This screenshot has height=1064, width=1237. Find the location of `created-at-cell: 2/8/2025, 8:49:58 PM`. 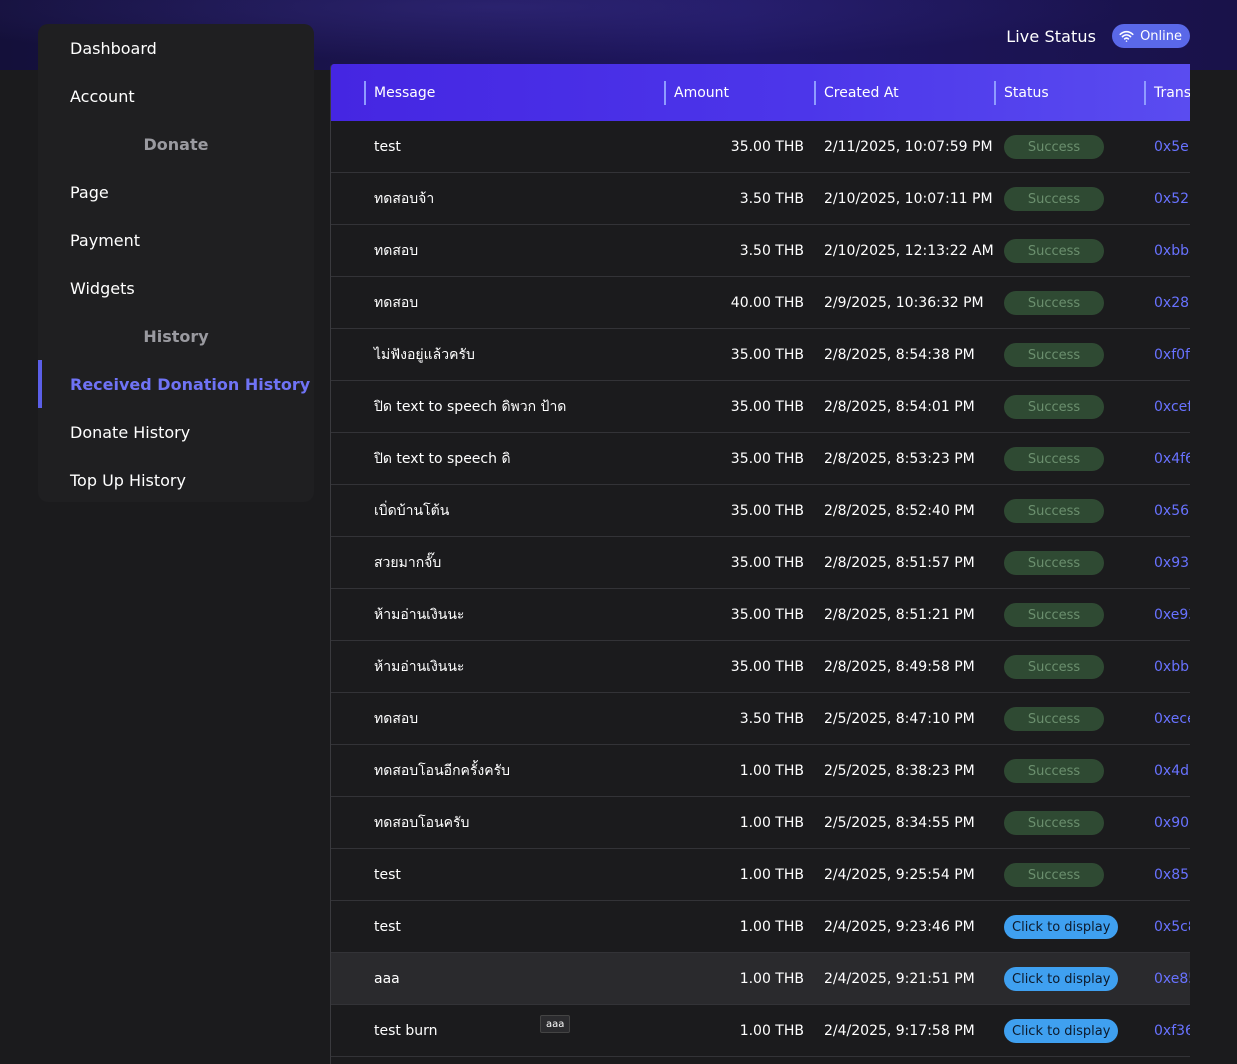

created-at-cell: 2/8/2025, 8:49:58 PM is located at coordinates (899, 667).